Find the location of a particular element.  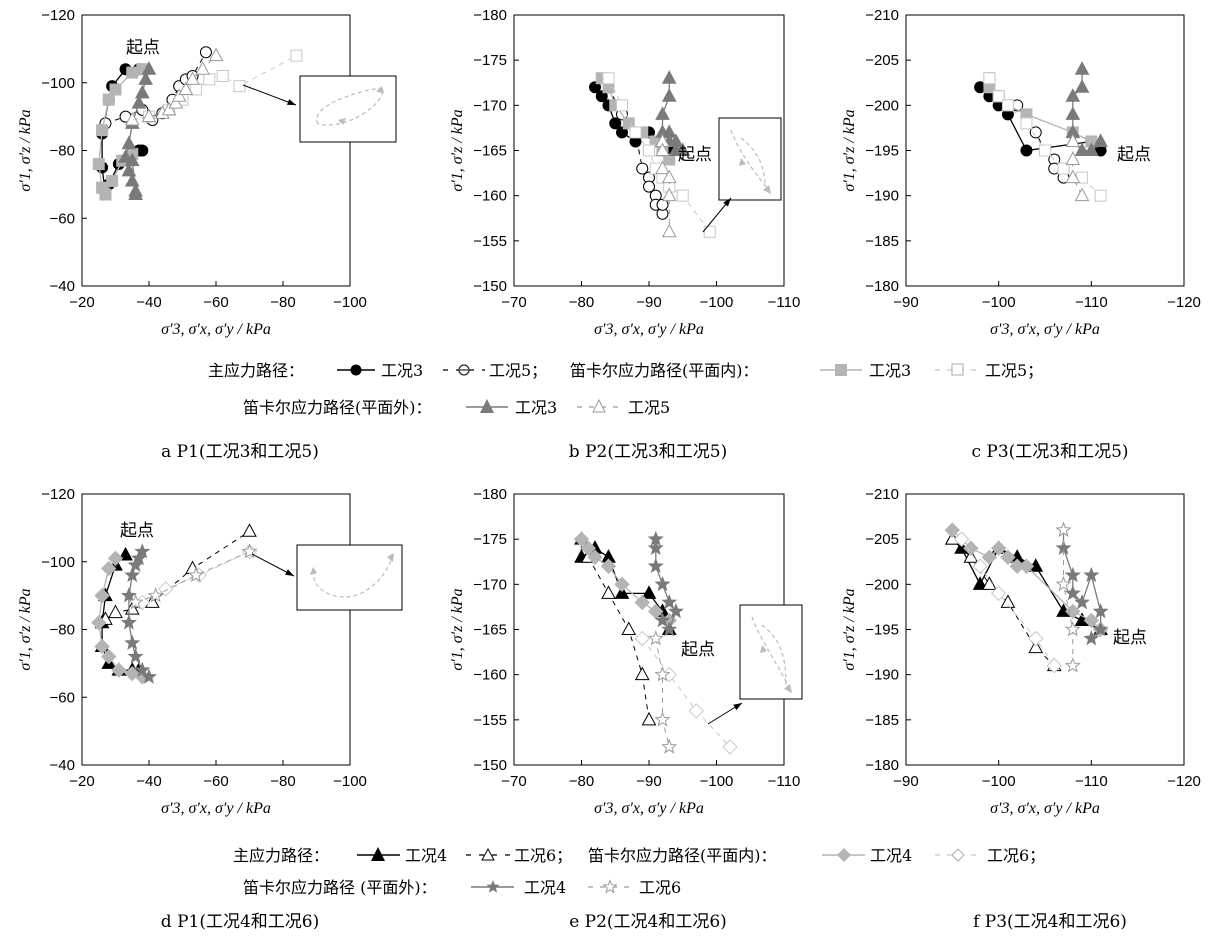

legend-bottom-cart-out-cond6: 工况6 is located at coordinates (660, 887).